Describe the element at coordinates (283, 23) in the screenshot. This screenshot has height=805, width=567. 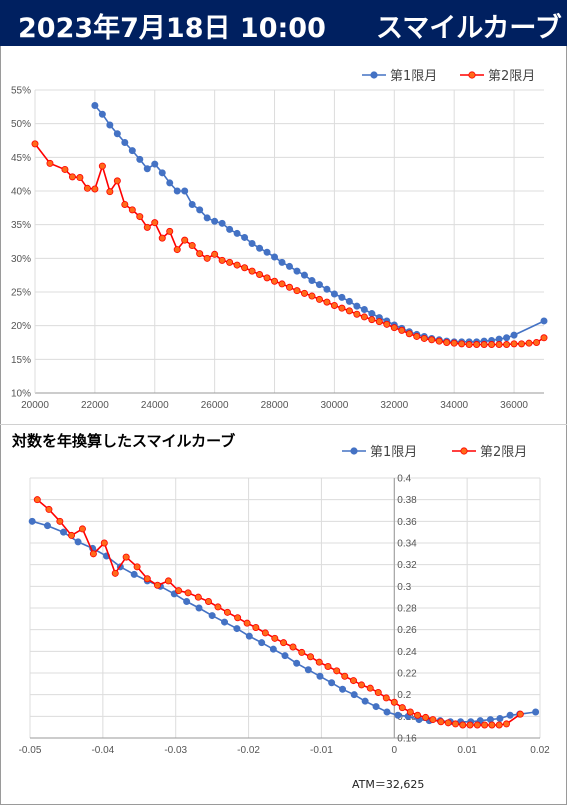
I see `header-bar: 2023年7月18日 10:00 スマイルカーブ` at that location.